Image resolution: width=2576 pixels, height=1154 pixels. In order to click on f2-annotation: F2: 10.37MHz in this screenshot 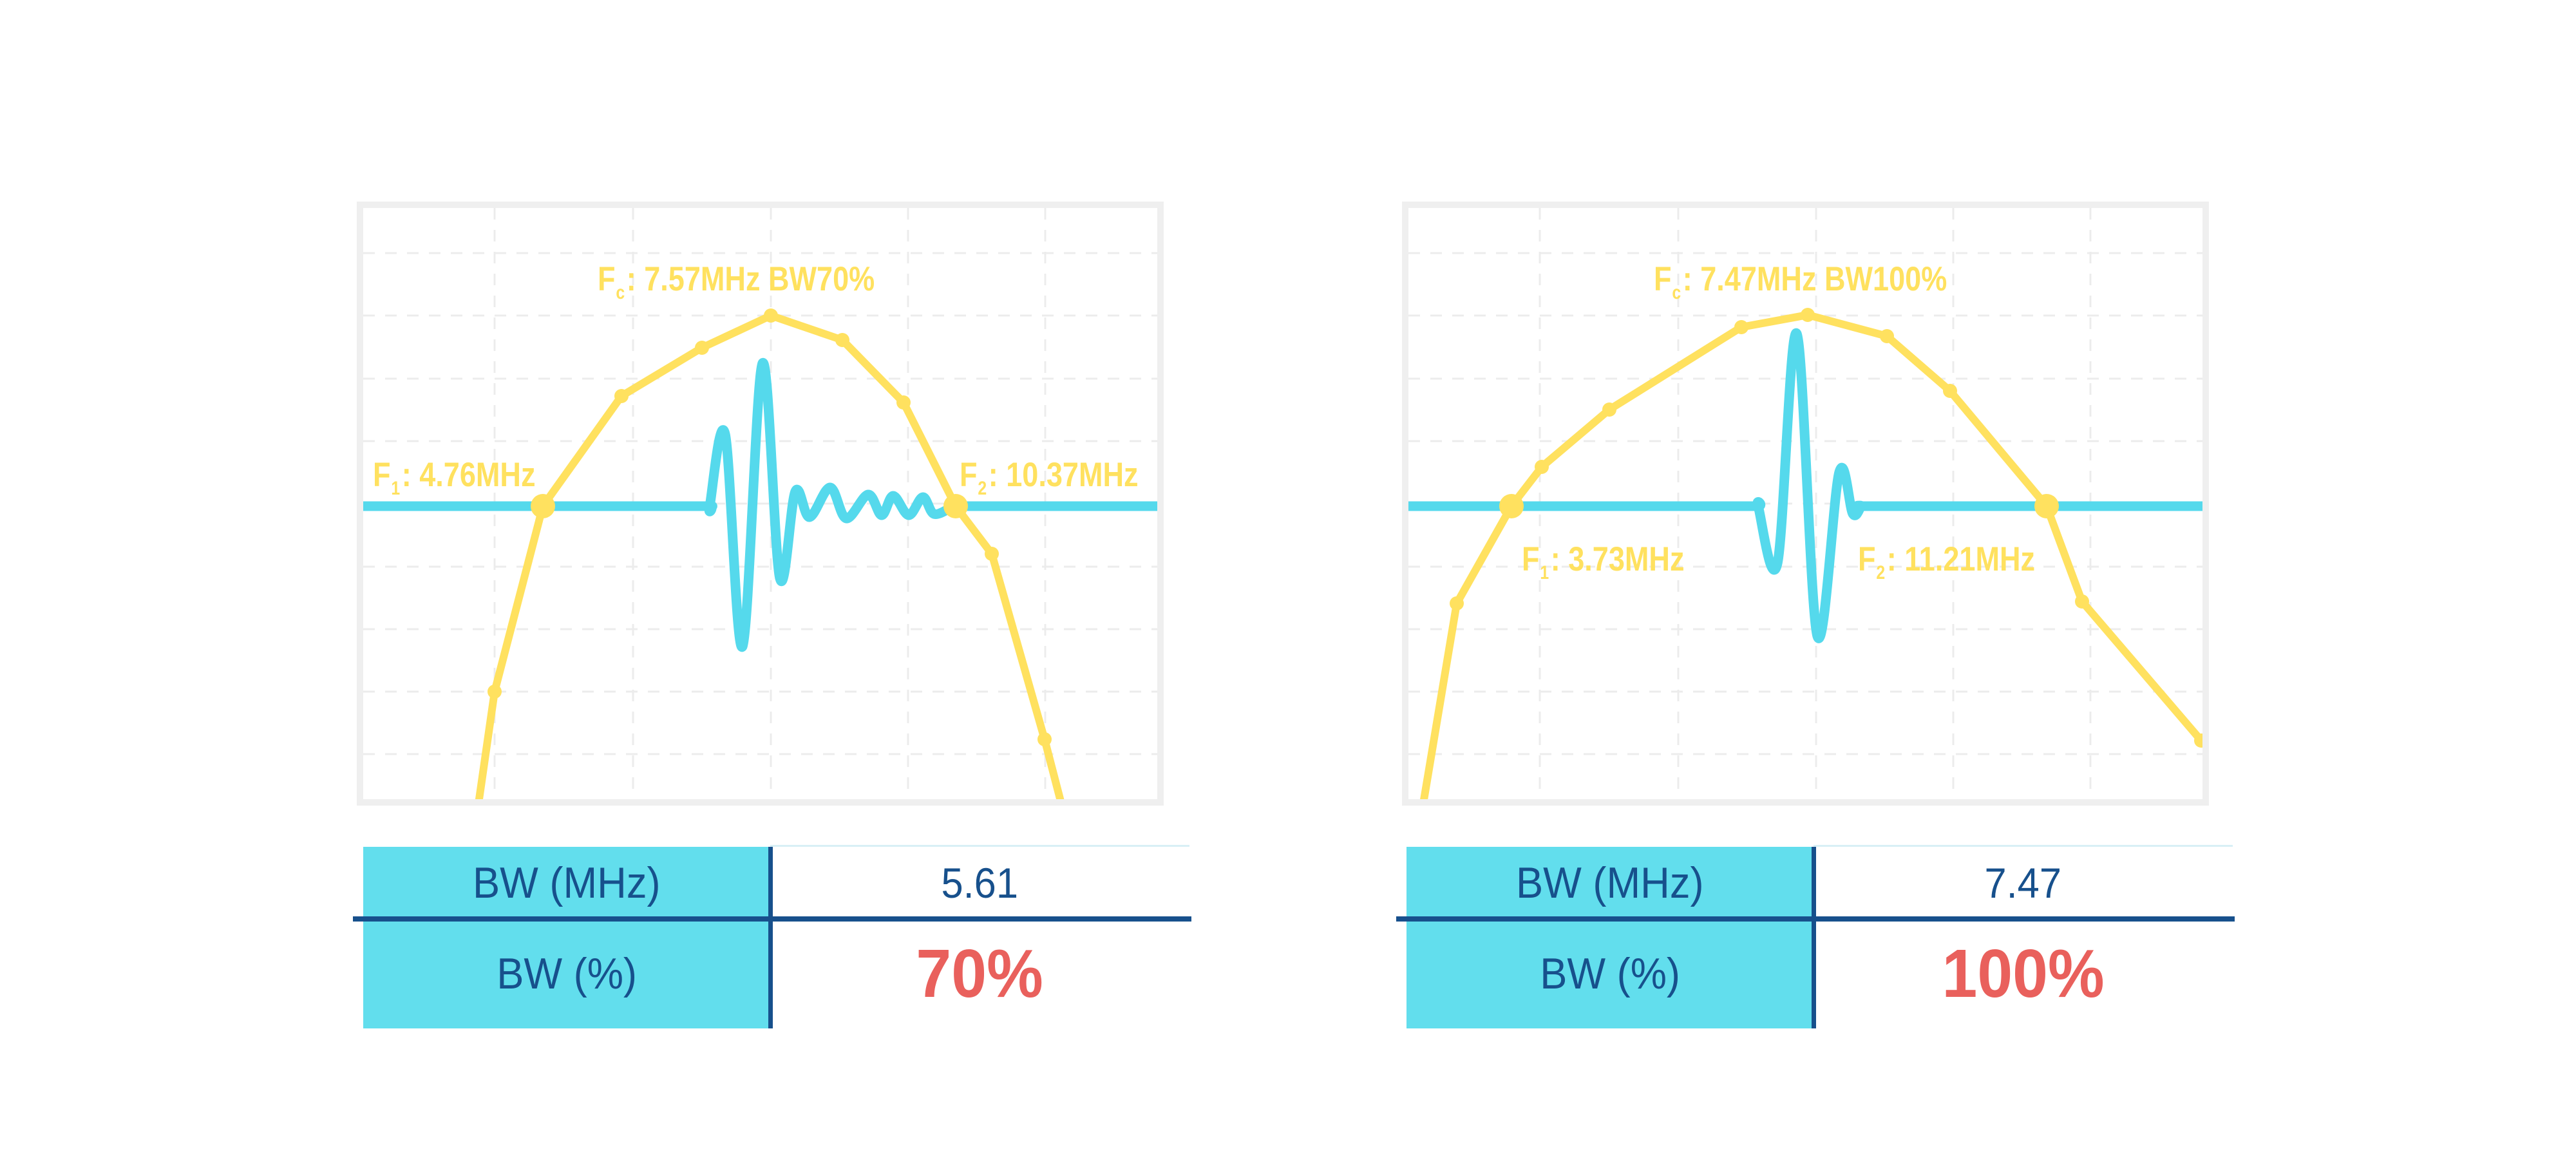, I will do `click(1065, 477)`.